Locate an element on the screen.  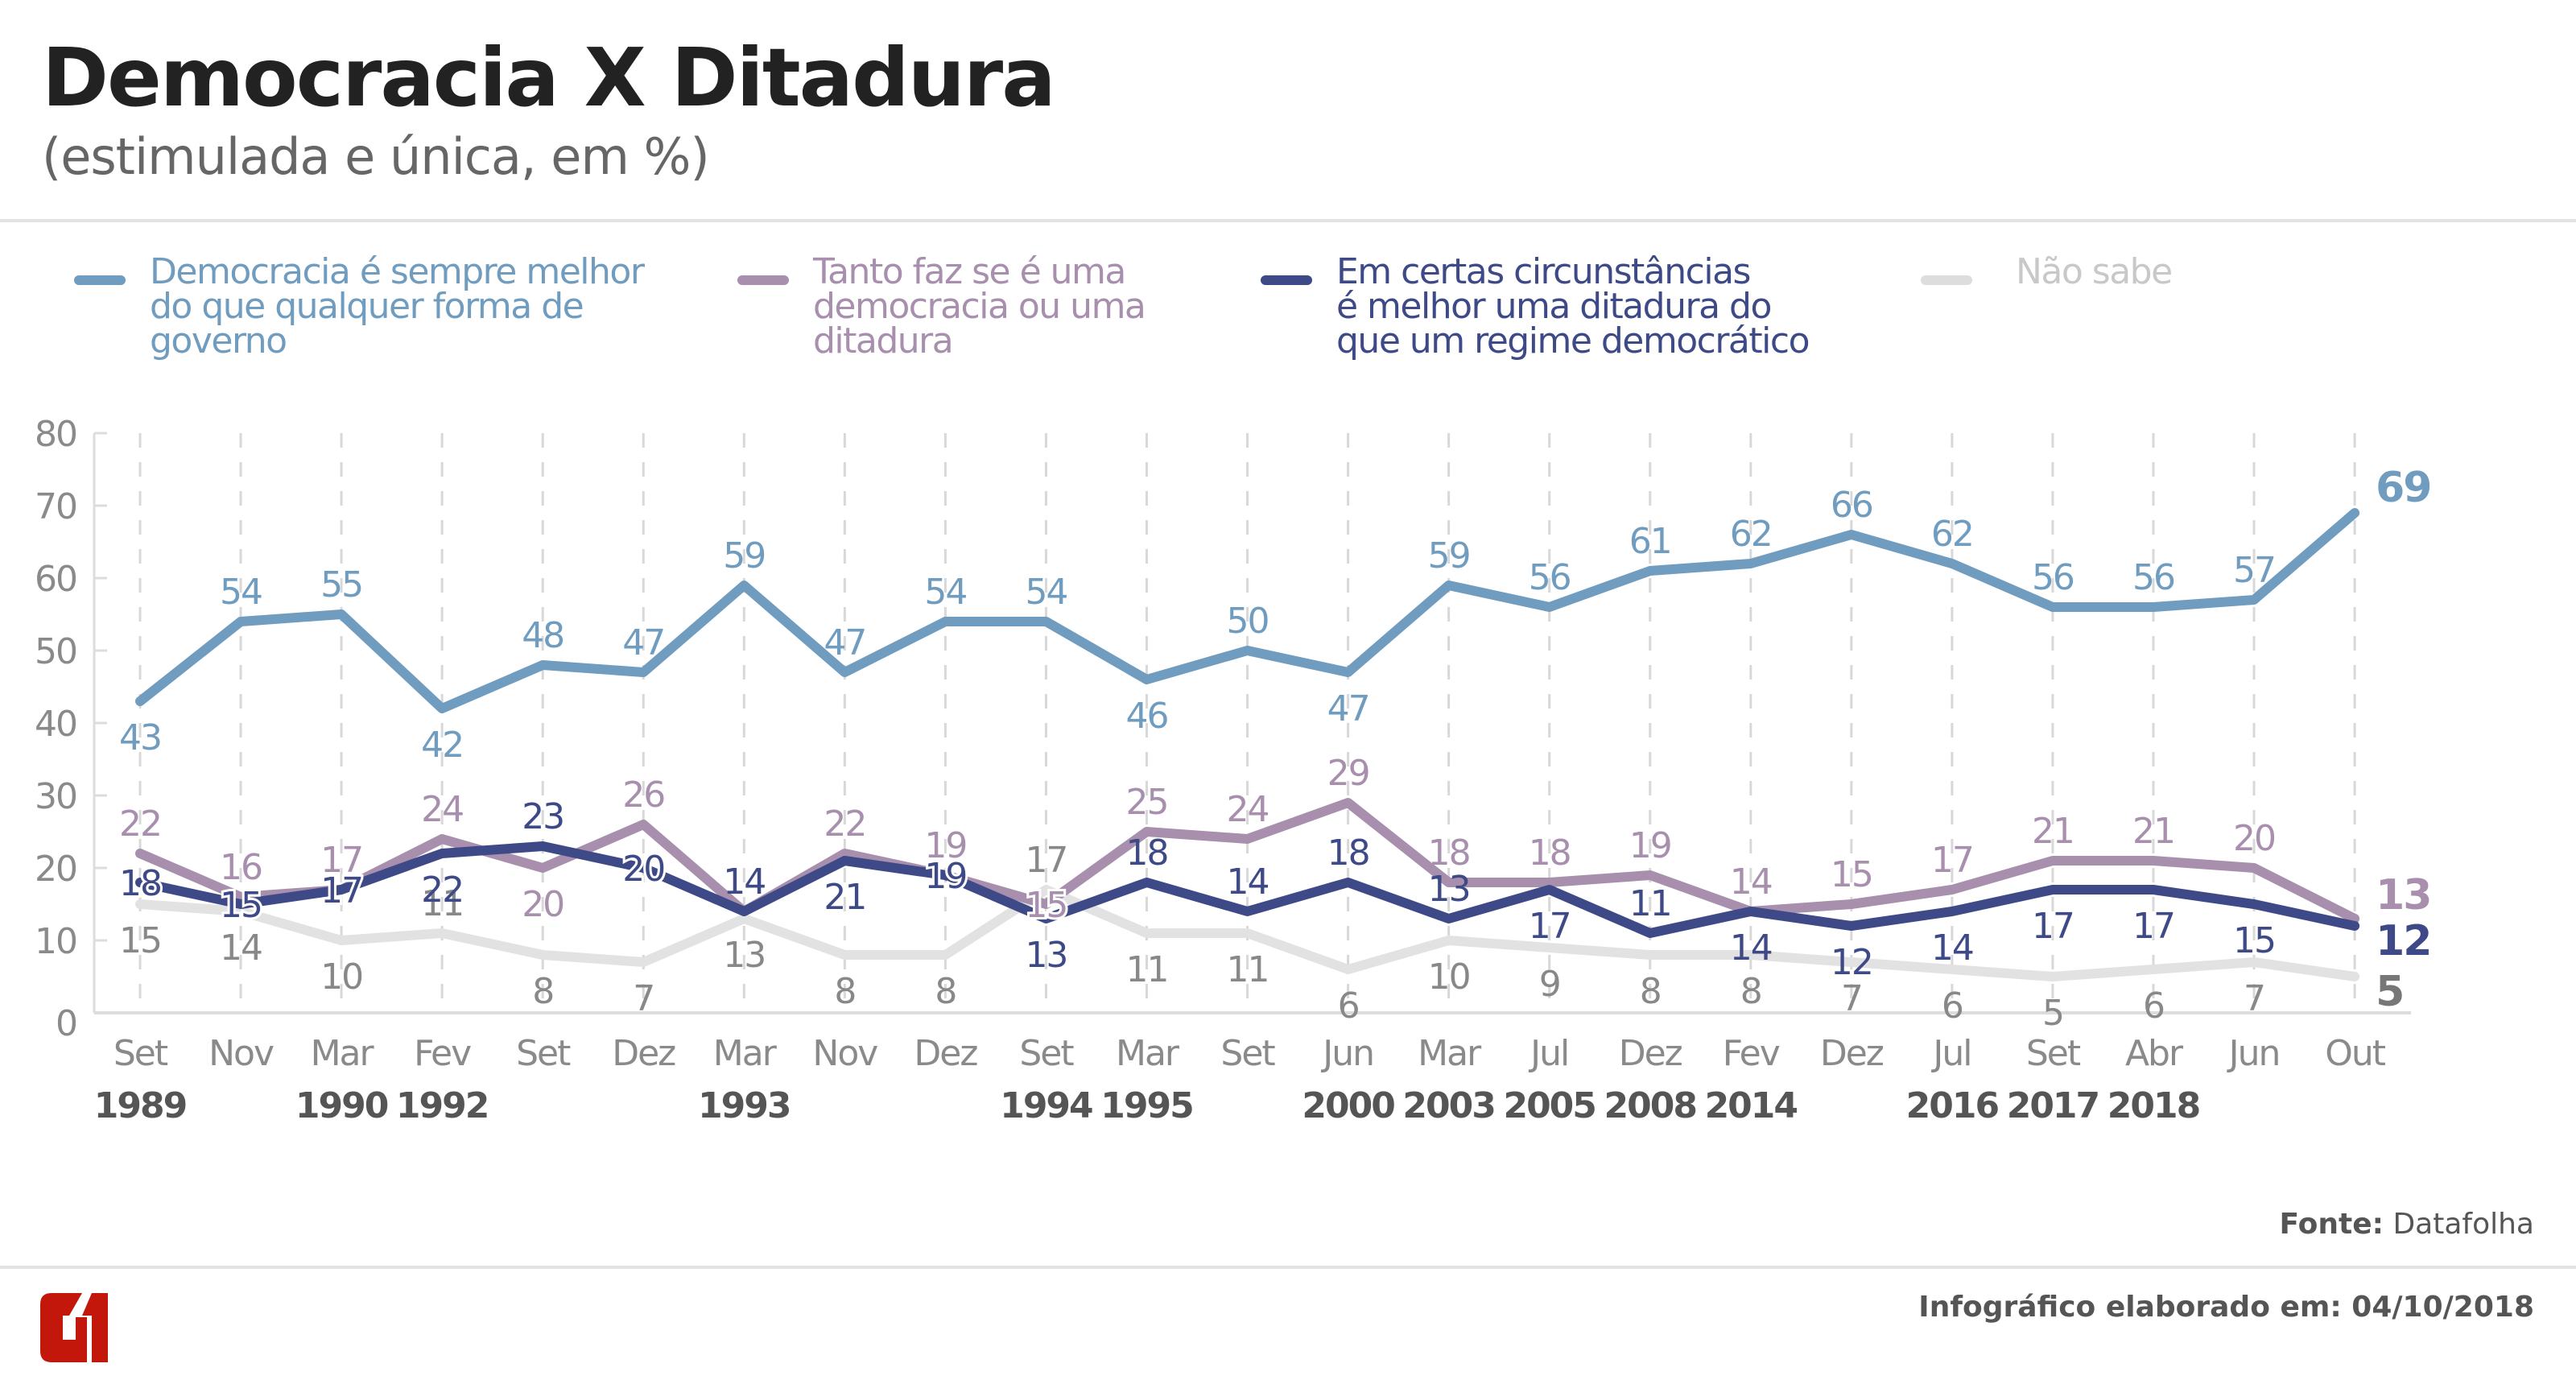
x-tick-label-year: 2003 is located at coordinates (1448, 1105).